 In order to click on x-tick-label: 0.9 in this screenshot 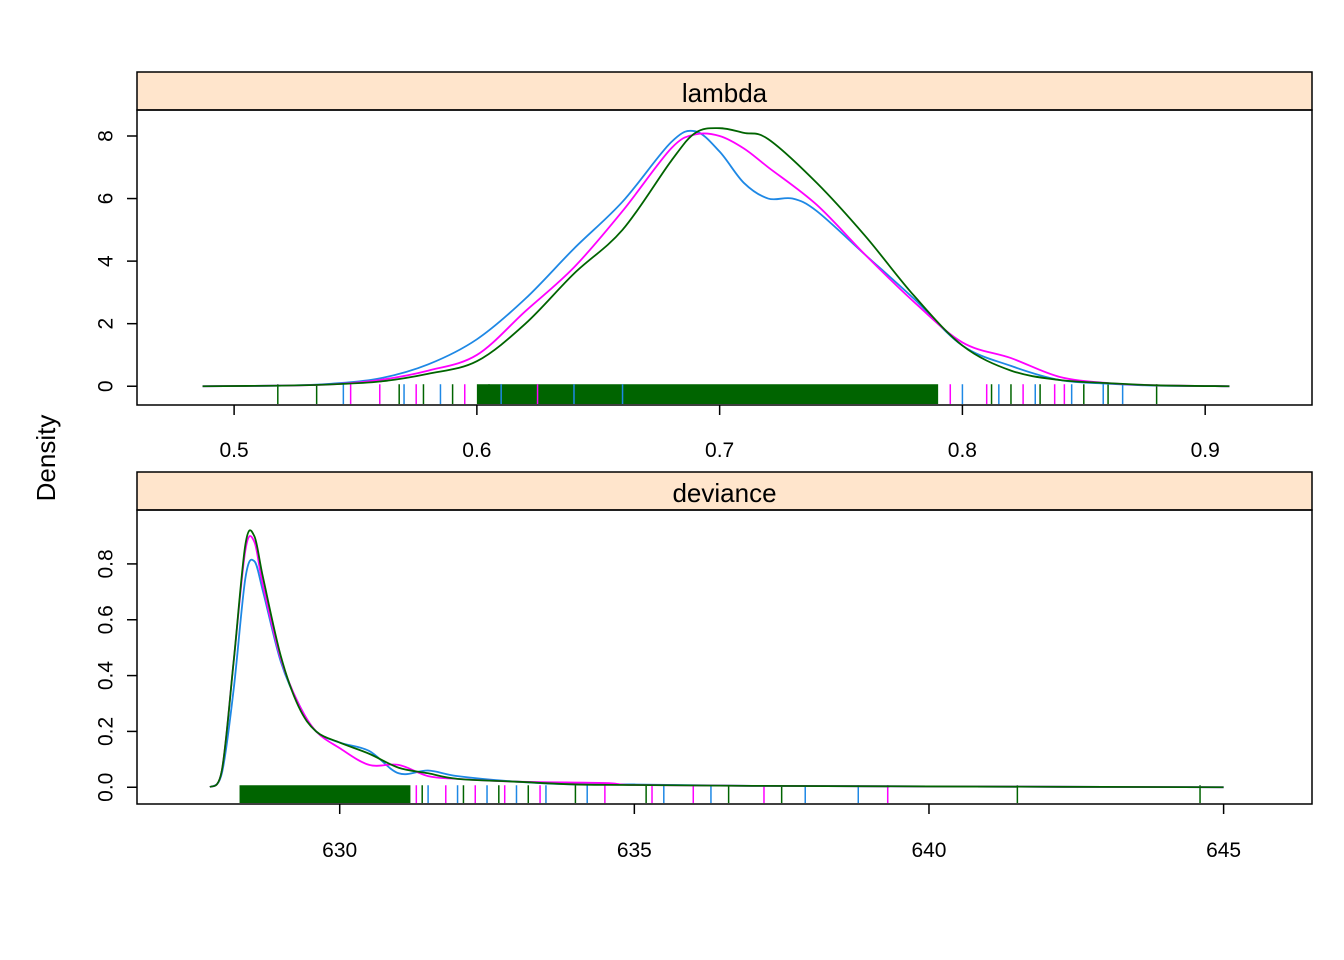, I will do `click(1205, 450)`.